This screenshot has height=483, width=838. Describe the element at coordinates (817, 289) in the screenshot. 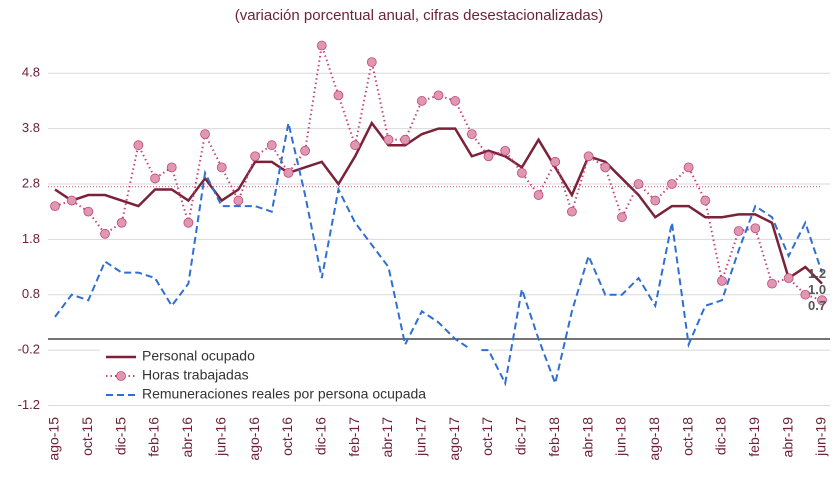

I see `end-label: 1.0` at that location.